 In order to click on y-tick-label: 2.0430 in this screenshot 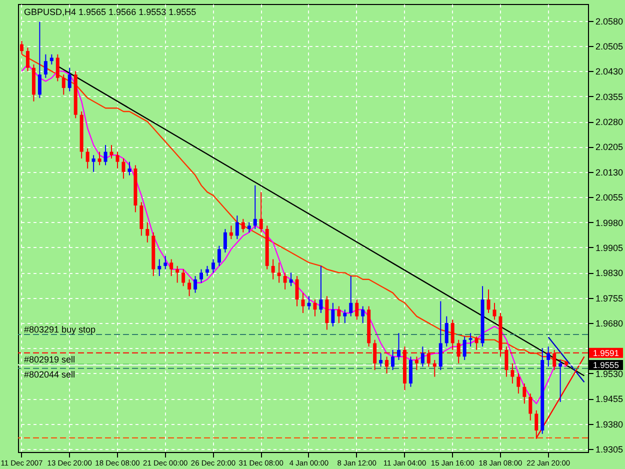, I will do `click(610, 71)`.